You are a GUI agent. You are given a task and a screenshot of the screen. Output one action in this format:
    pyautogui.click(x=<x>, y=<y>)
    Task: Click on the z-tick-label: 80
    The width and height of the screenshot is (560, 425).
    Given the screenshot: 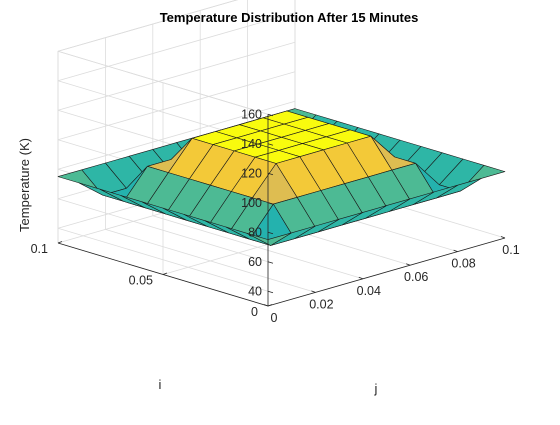 What is the action you would take?
    pyautogui.click(x=255, y=232)
    